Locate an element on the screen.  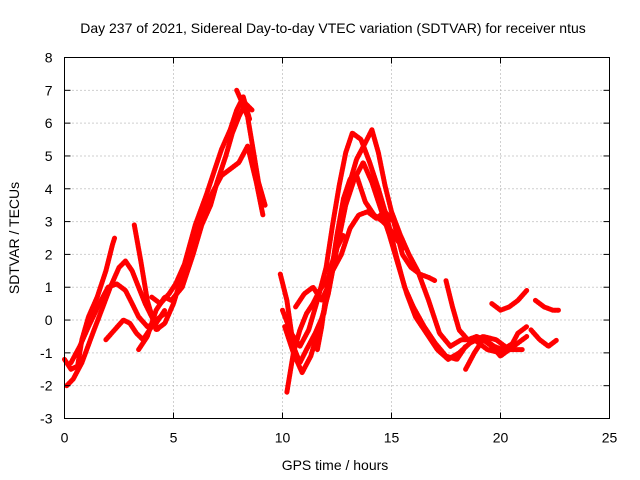
x-tick-label: 25 is located at coordinates (610, 438).